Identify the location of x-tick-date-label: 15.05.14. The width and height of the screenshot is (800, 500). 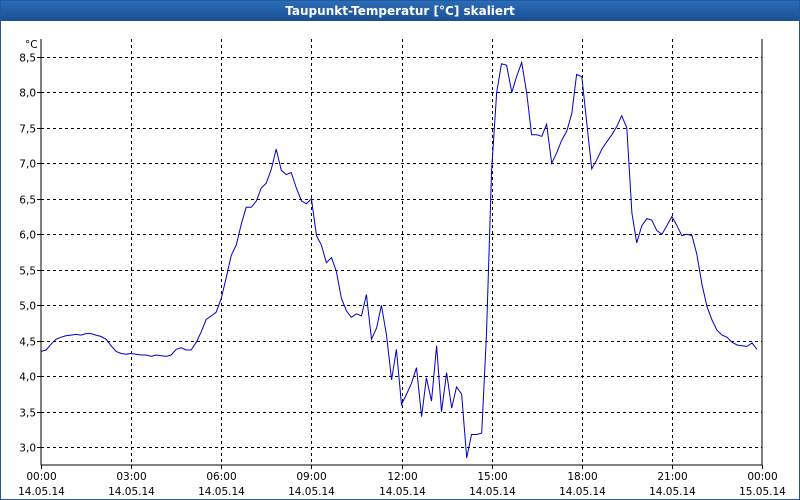
(762, 492).